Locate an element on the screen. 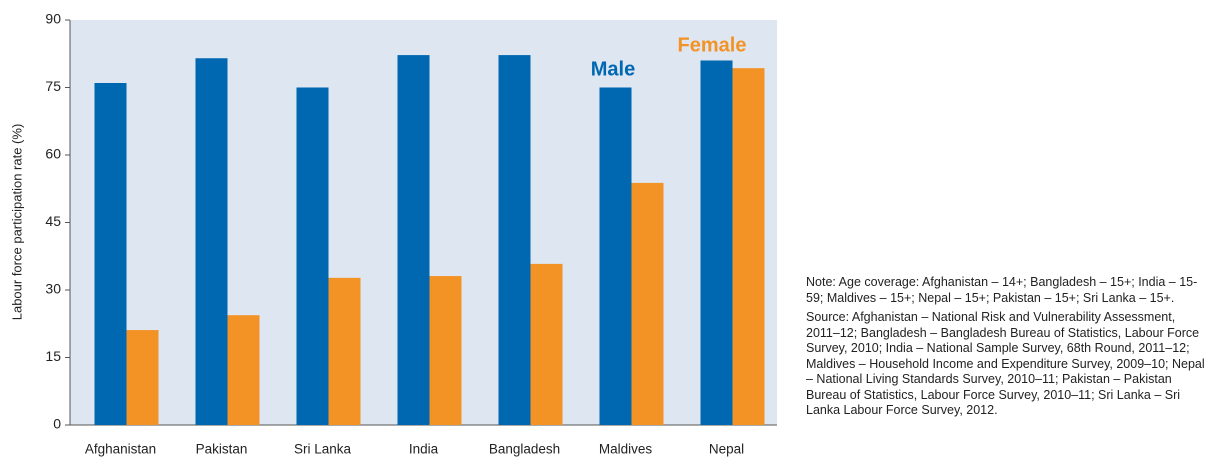 The width and height of the screenshot is (1215, 457). y-tick-label: 15 is located at coordinates (53, 356).